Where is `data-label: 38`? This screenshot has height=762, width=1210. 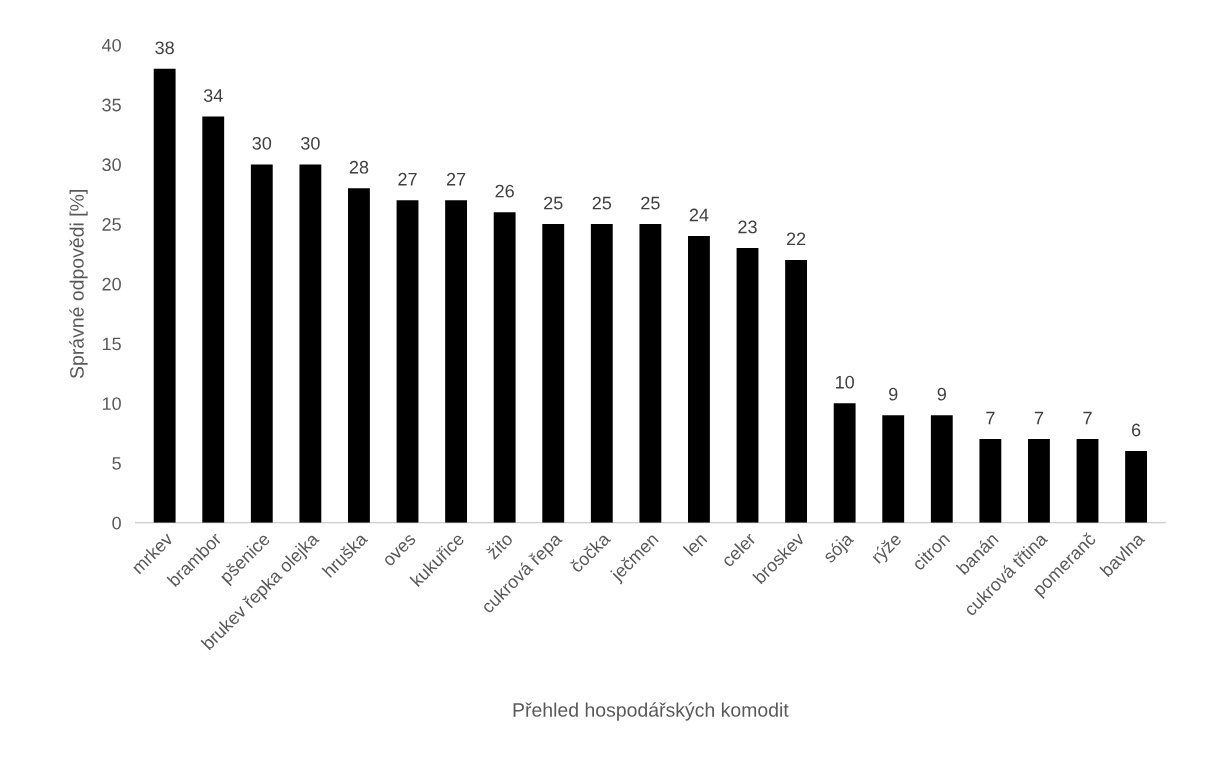 data-label: 38 is located at coordinates (164, 48).